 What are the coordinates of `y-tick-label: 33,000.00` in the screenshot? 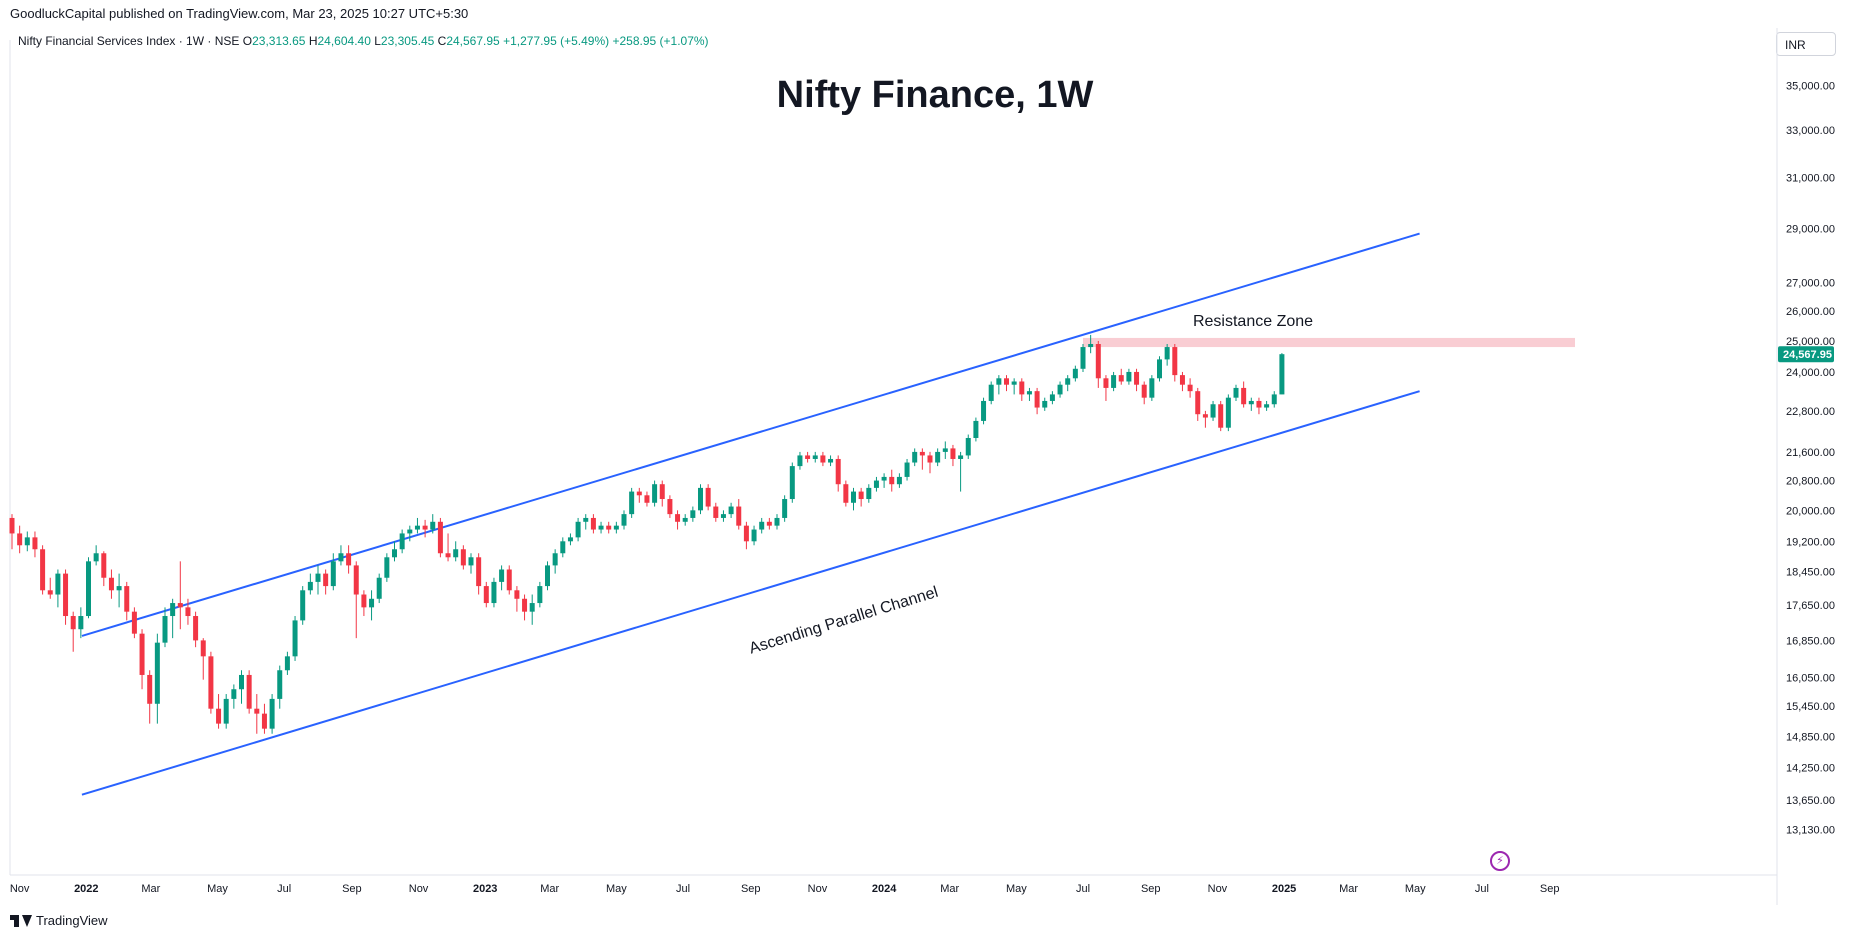 It's located at (1810, 131).